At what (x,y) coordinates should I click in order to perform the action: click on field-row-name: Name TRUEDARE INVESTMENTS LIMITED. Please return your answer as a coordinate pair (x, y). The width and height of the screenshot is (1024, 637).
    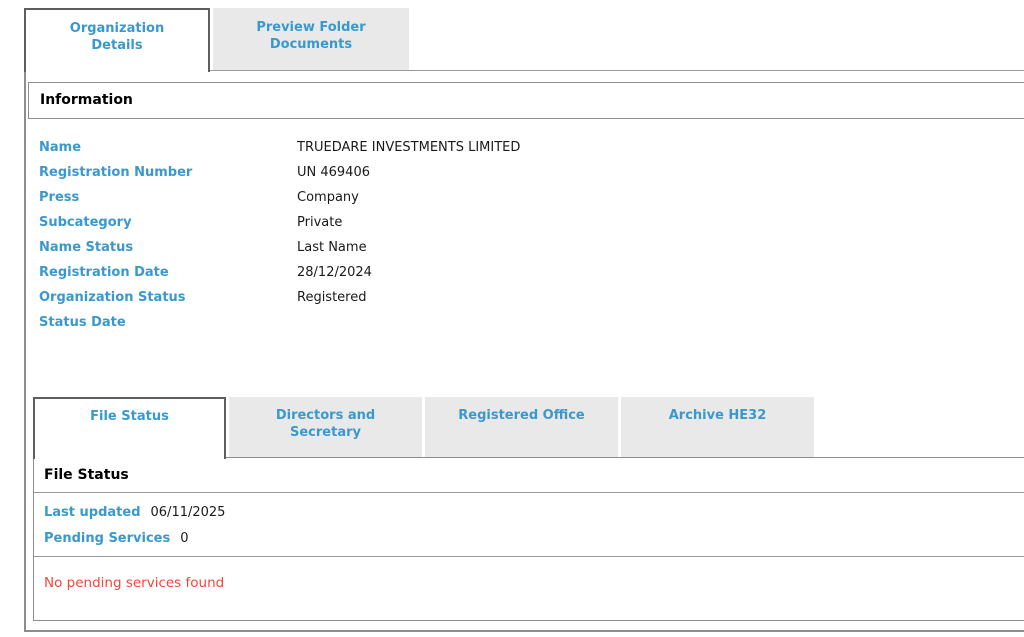
    Looking at the image, I should click on (531, 147).